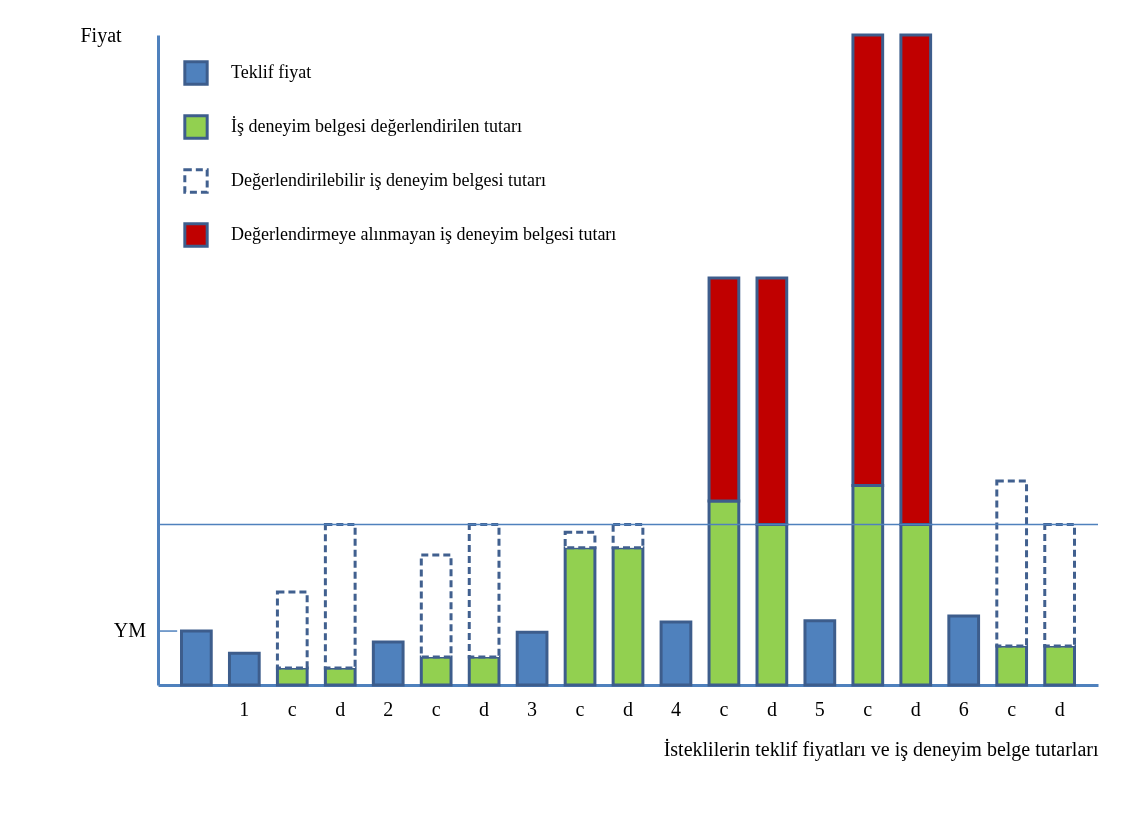 The width and height of the screenshot is (1135, 821). I want to click on x-tick-label: 5, so click(819, 708).